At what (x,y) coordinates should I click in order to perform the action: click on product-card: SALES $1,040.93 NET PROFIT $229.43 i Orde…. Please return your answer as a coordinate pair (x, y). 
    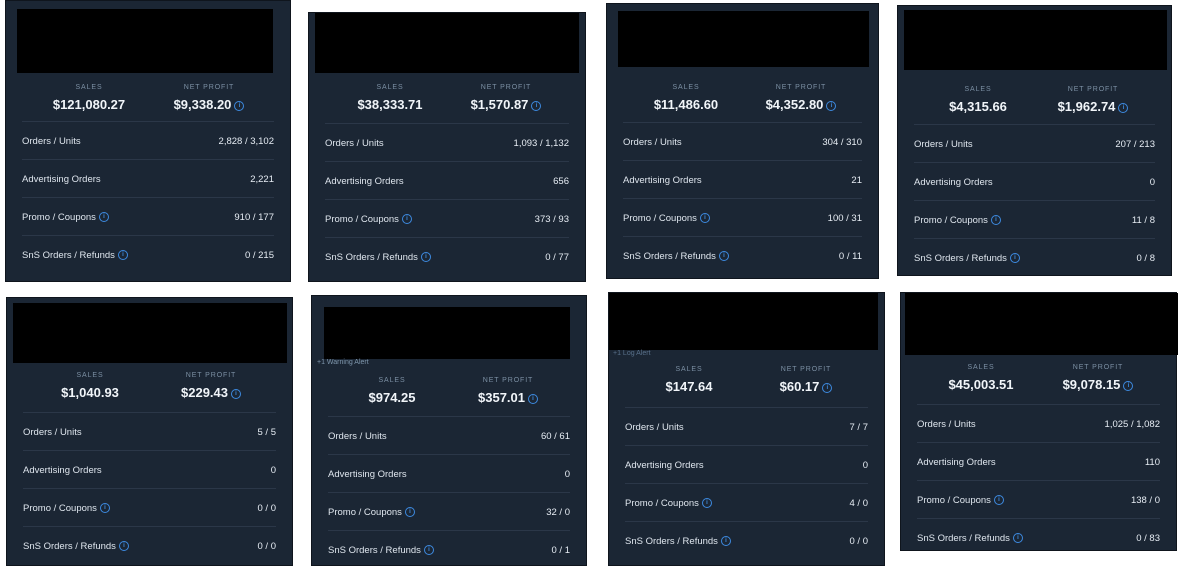
    Looking at the image, I should click on (149, 431).